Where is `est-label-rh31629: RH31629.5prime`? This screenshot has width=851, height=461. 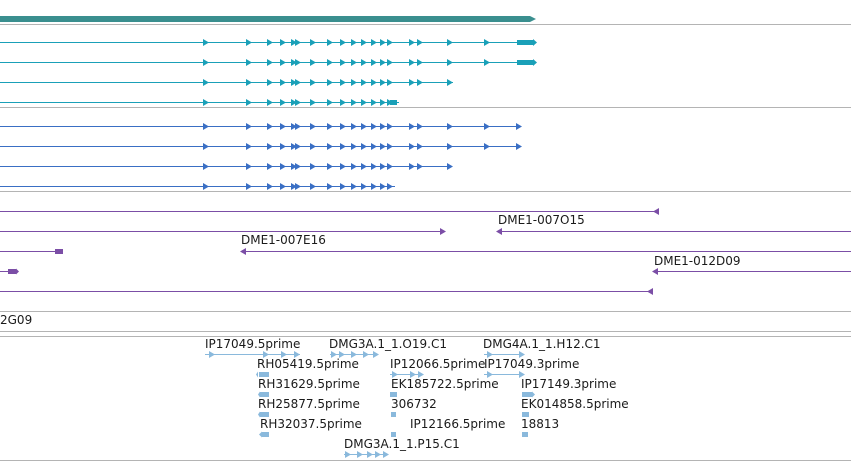 est-label-rh31629: RH31629.5prime is located at coordinates (309, 384).